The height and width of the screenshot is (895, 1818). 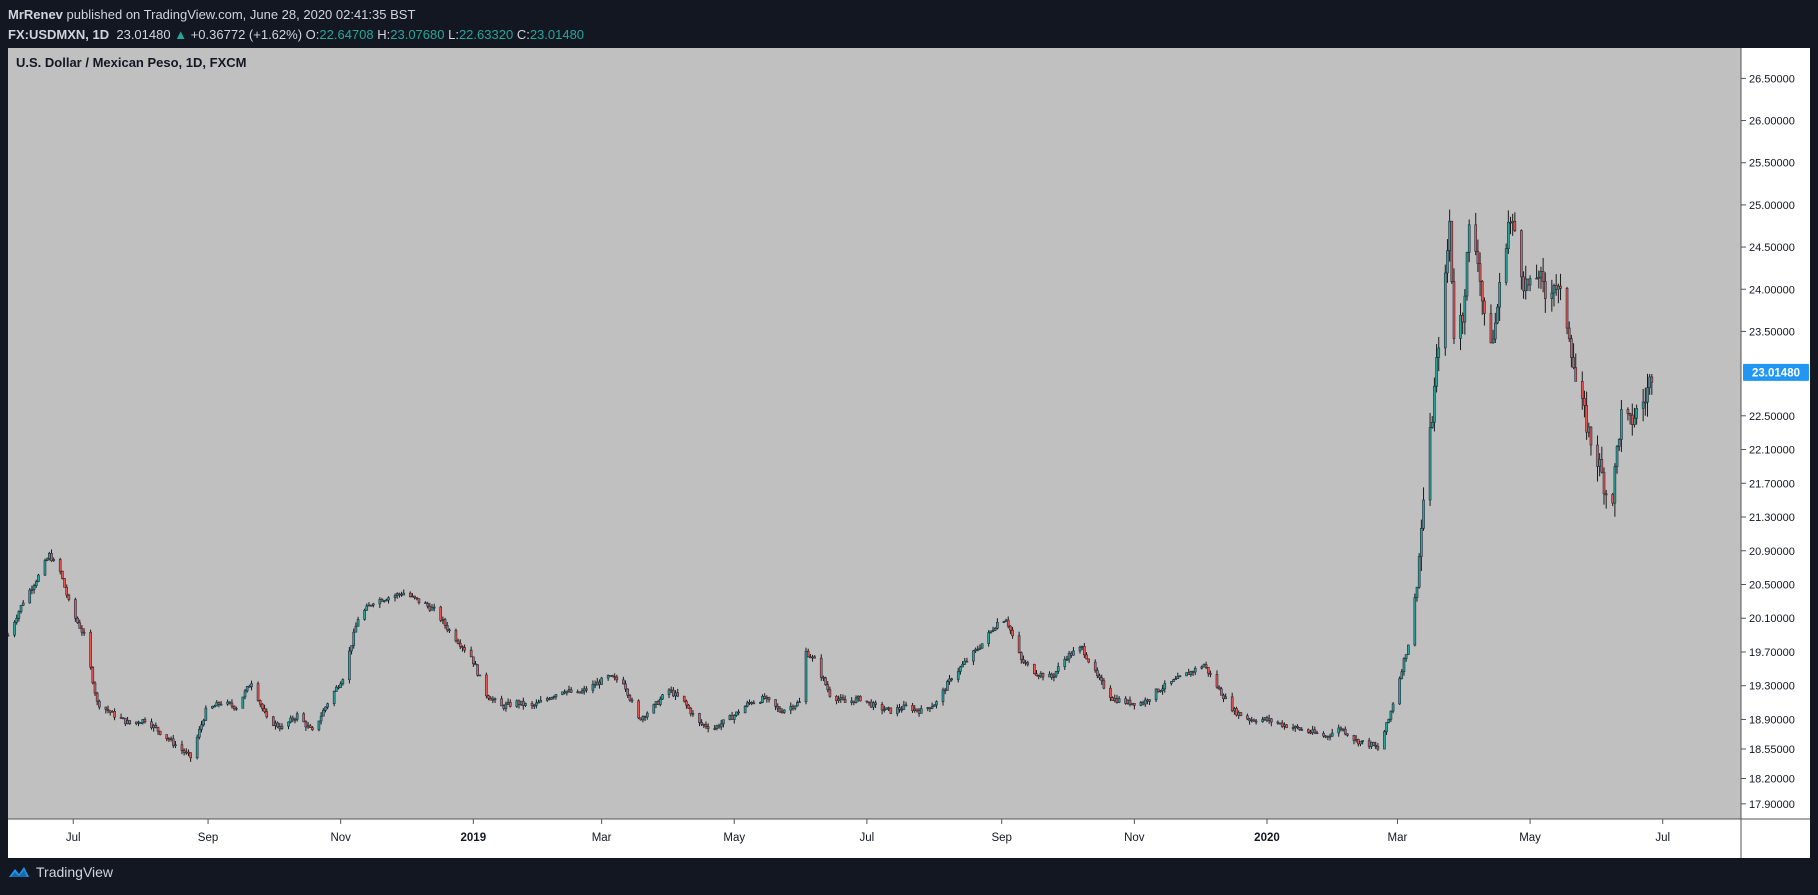 I want to click on y-tick-label: 22.10000, so click(x=1772, y=451).